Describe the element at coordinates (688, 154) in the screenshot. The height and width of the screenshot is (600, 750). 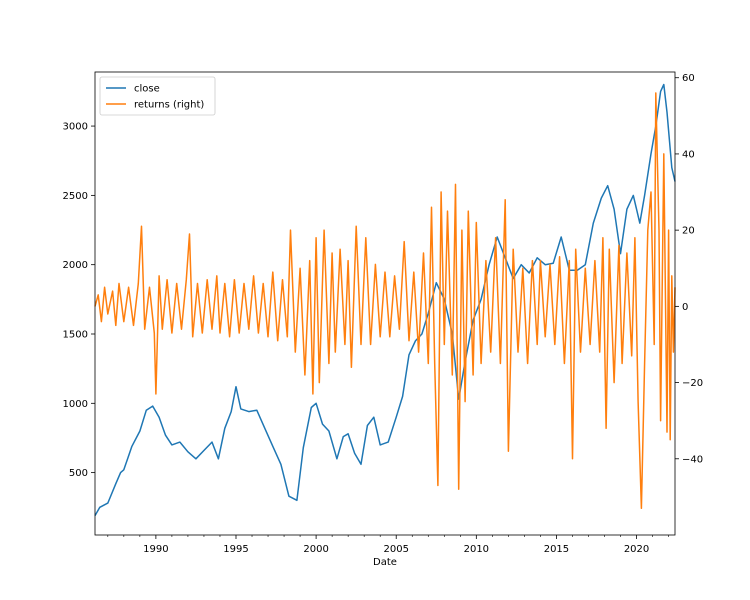
I see `right-y-tick-label: 40` at that location.